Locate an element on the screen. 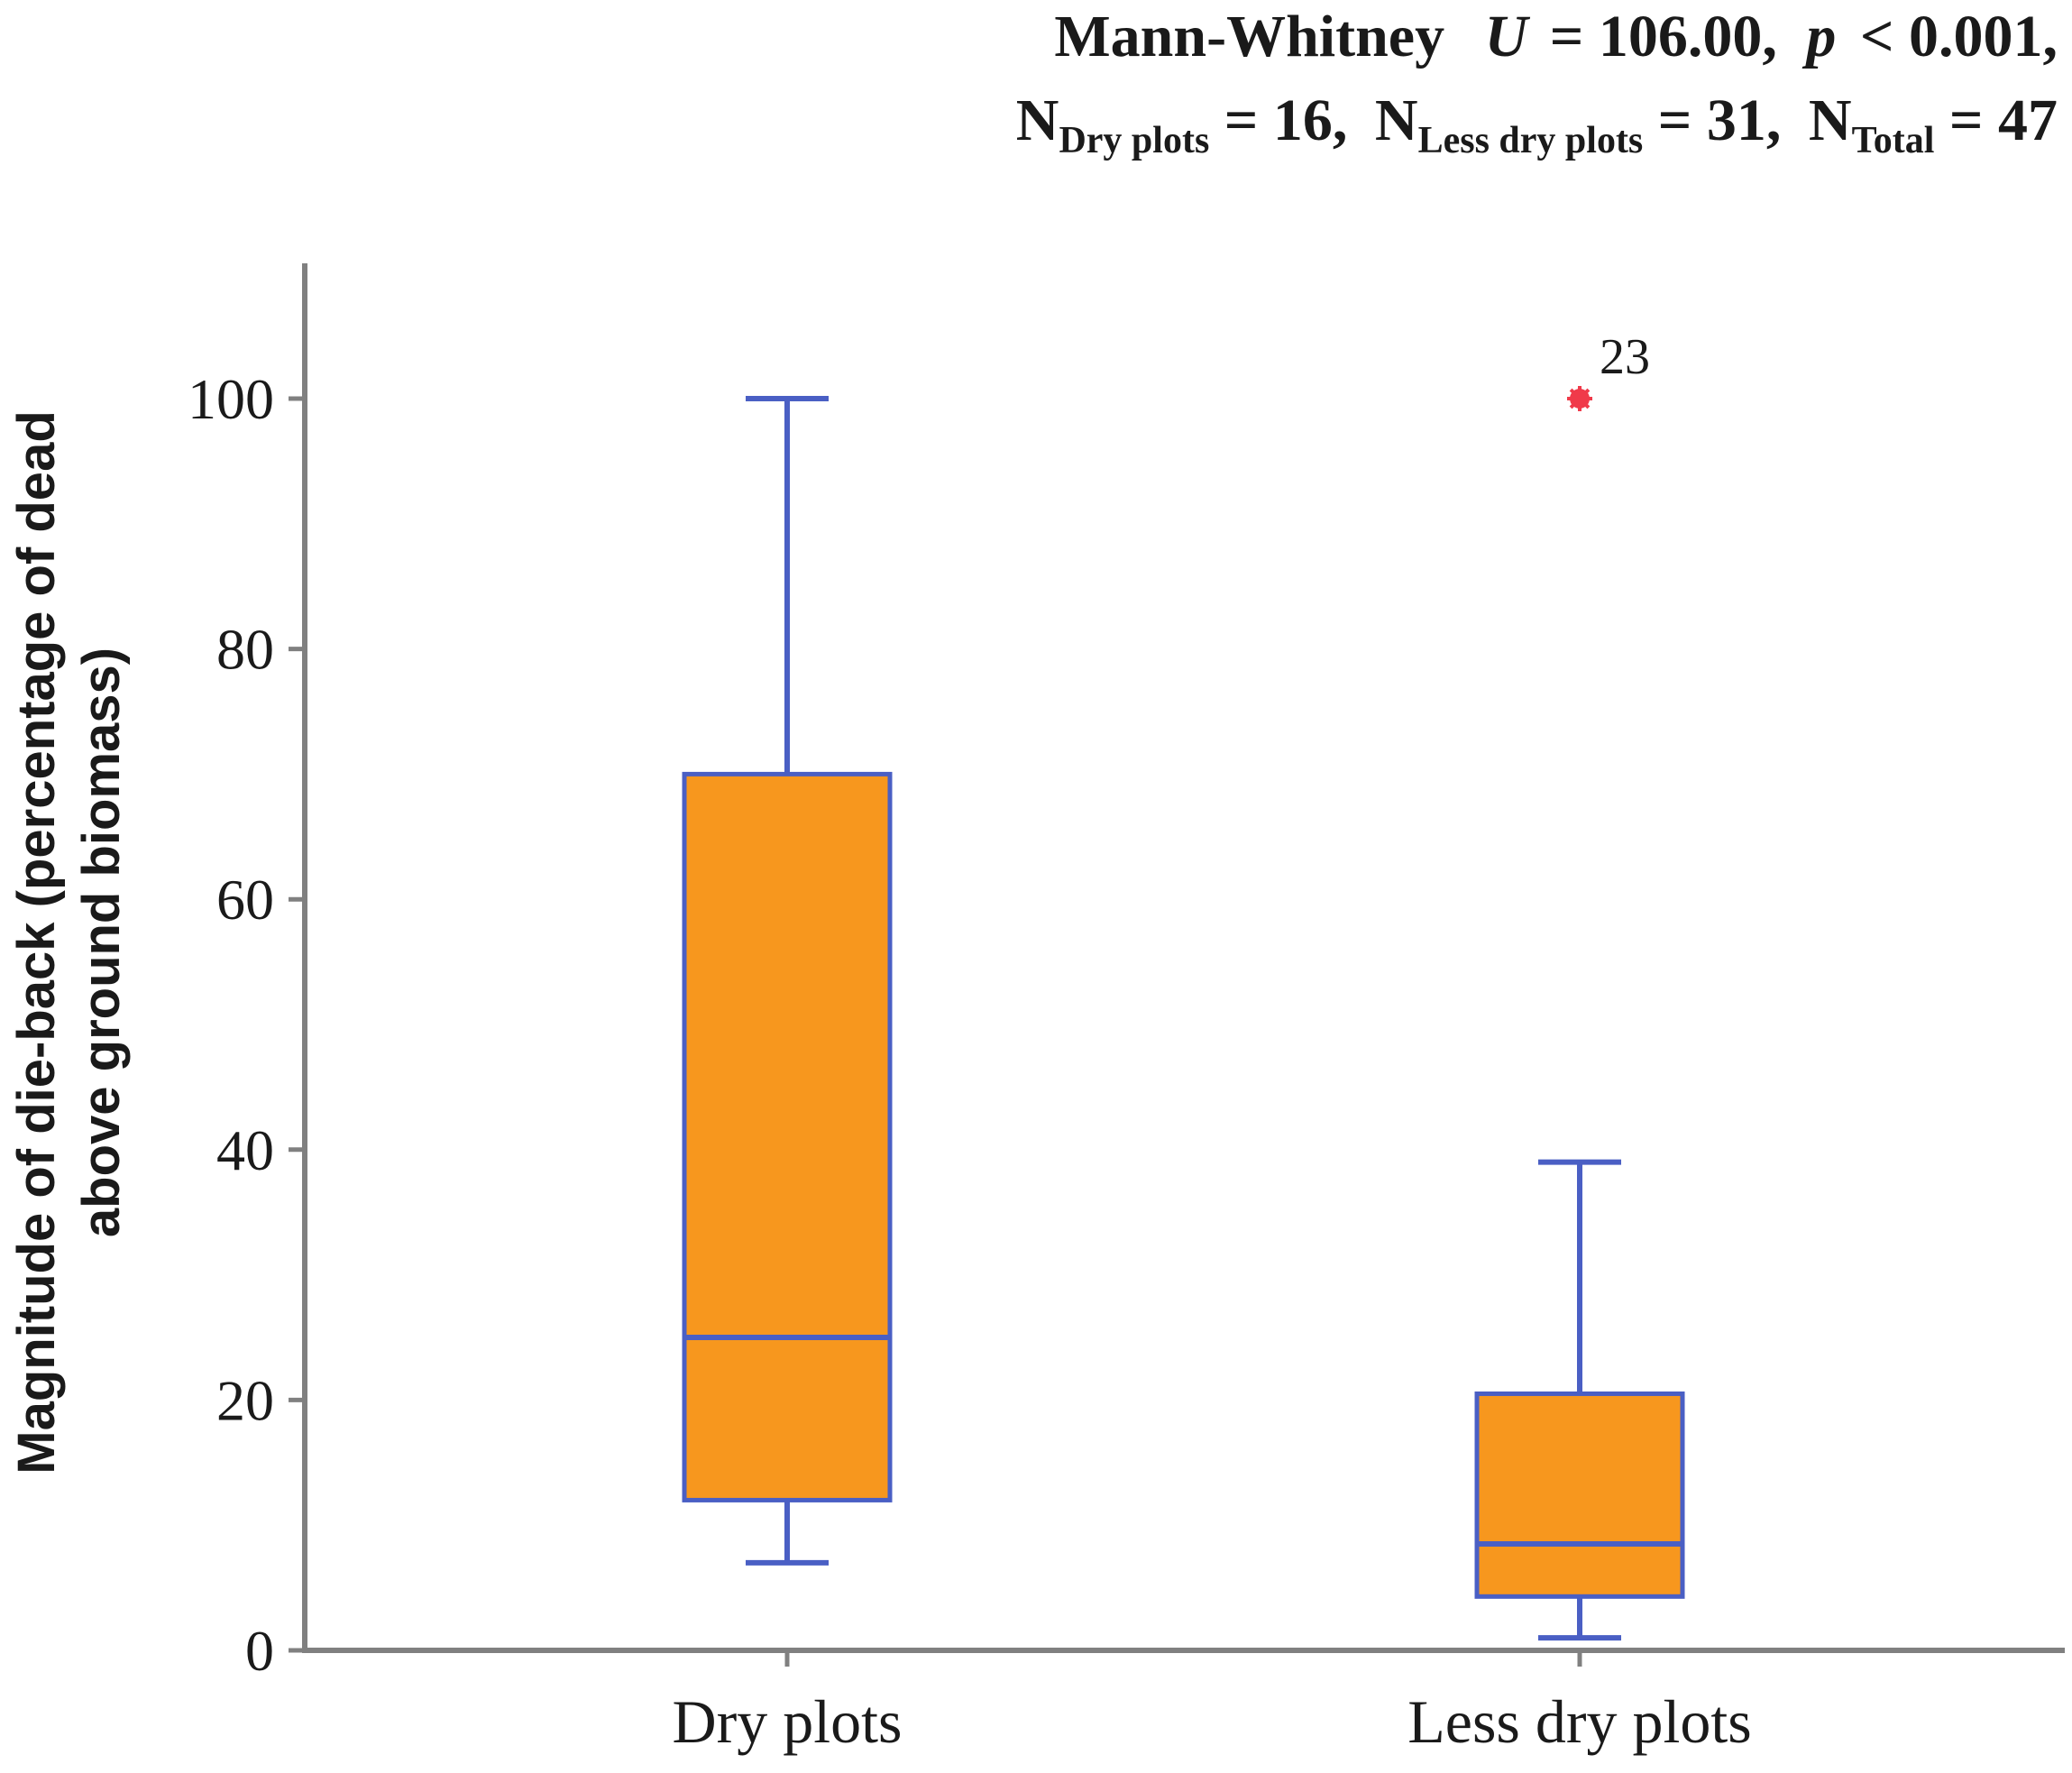 The width and height of the screenshot is (2072, 1773). y-tick-label-100: 100 is located at coordinates (231, 399).